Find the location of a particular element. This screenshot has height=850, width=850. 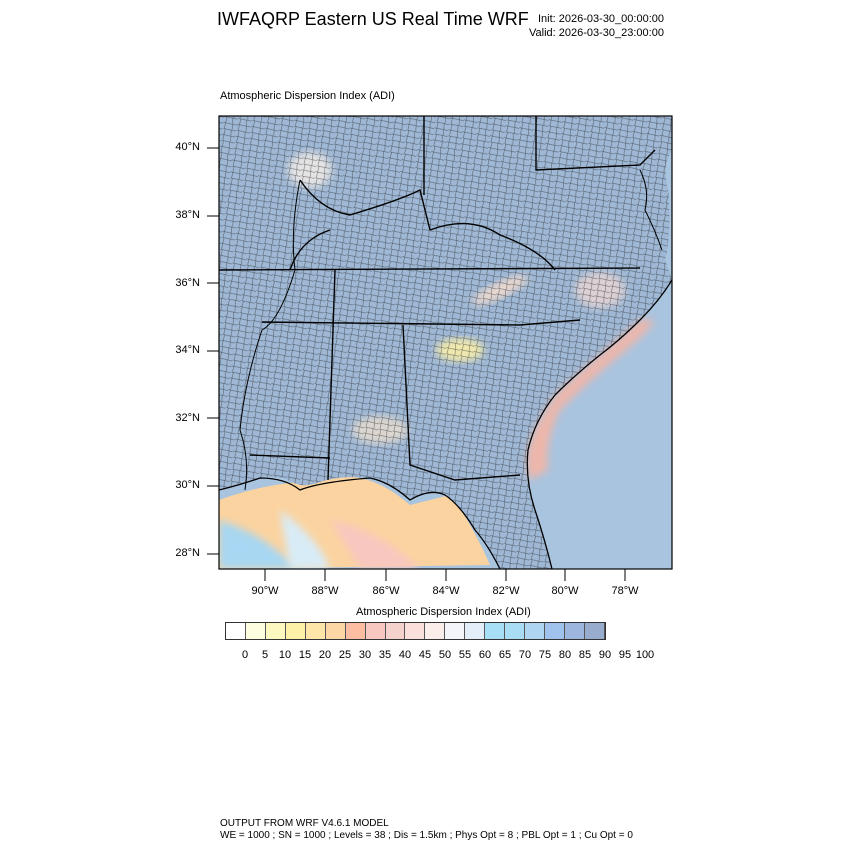

valid-time: Valid: 2026-03-30_23:00:00 is located at coordinates (596, 33).